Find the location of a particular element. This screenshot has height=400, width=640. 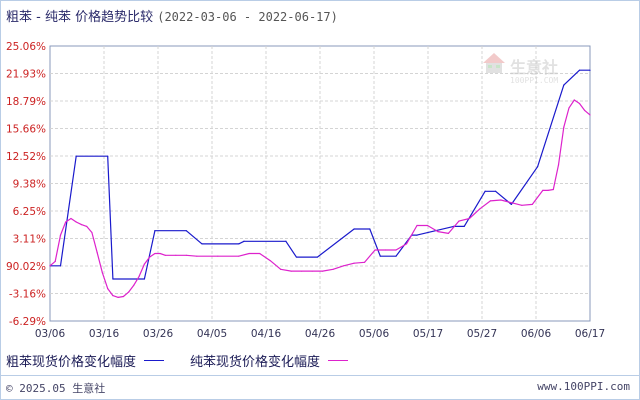

legend-item-pure-benzene: 纯苯现货价格变化幅度 is located at coordinates (269, 360).